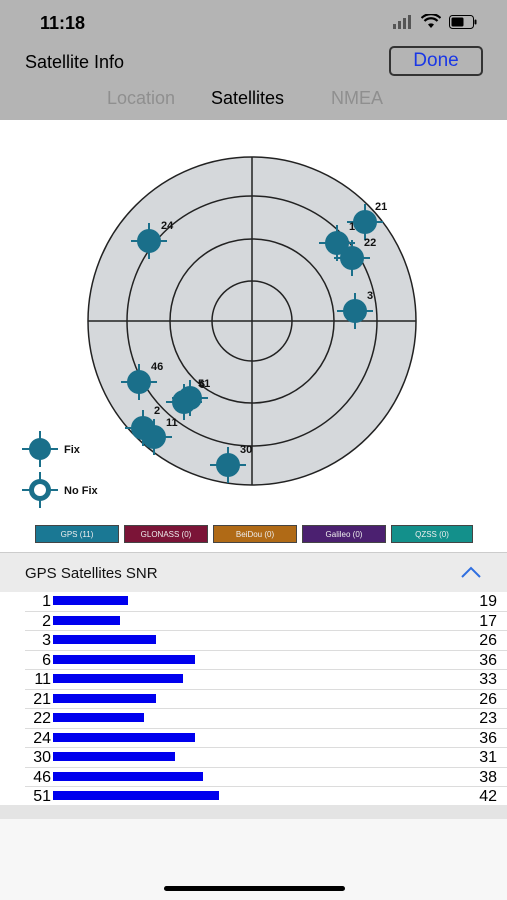  Describe the element at coordinates (248, 98) in the screenshot. I see `tab-satellites: Satellites` at that location.